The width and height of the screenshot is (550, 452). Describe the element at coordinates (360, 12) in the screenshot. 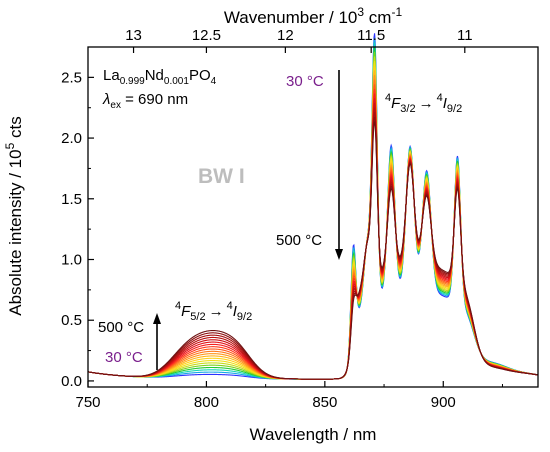

I see `top-axis-title-sup: 3` at that location.